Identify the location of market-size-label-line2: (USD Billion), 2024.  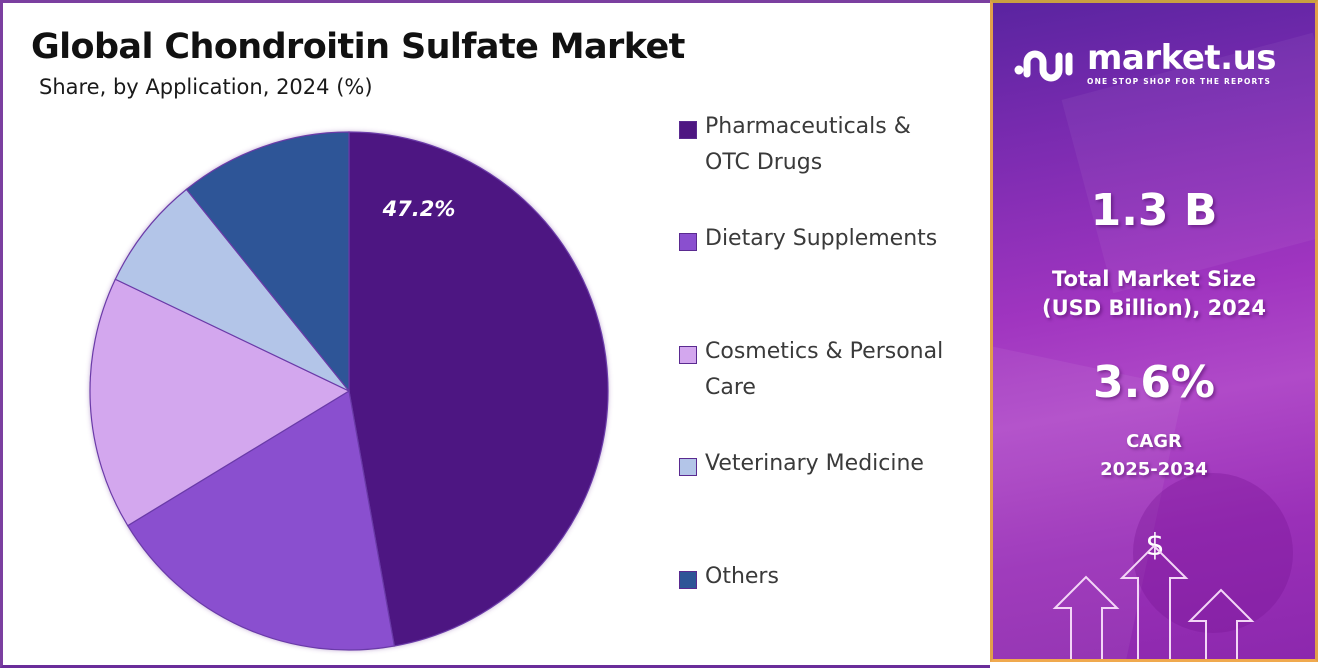
(1154, 308).